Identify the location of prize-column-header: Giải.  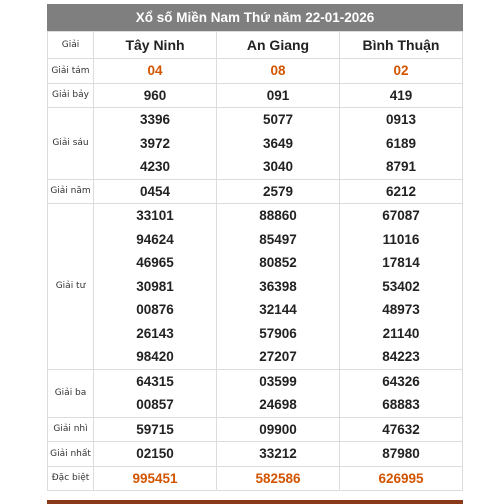
(70, 45).